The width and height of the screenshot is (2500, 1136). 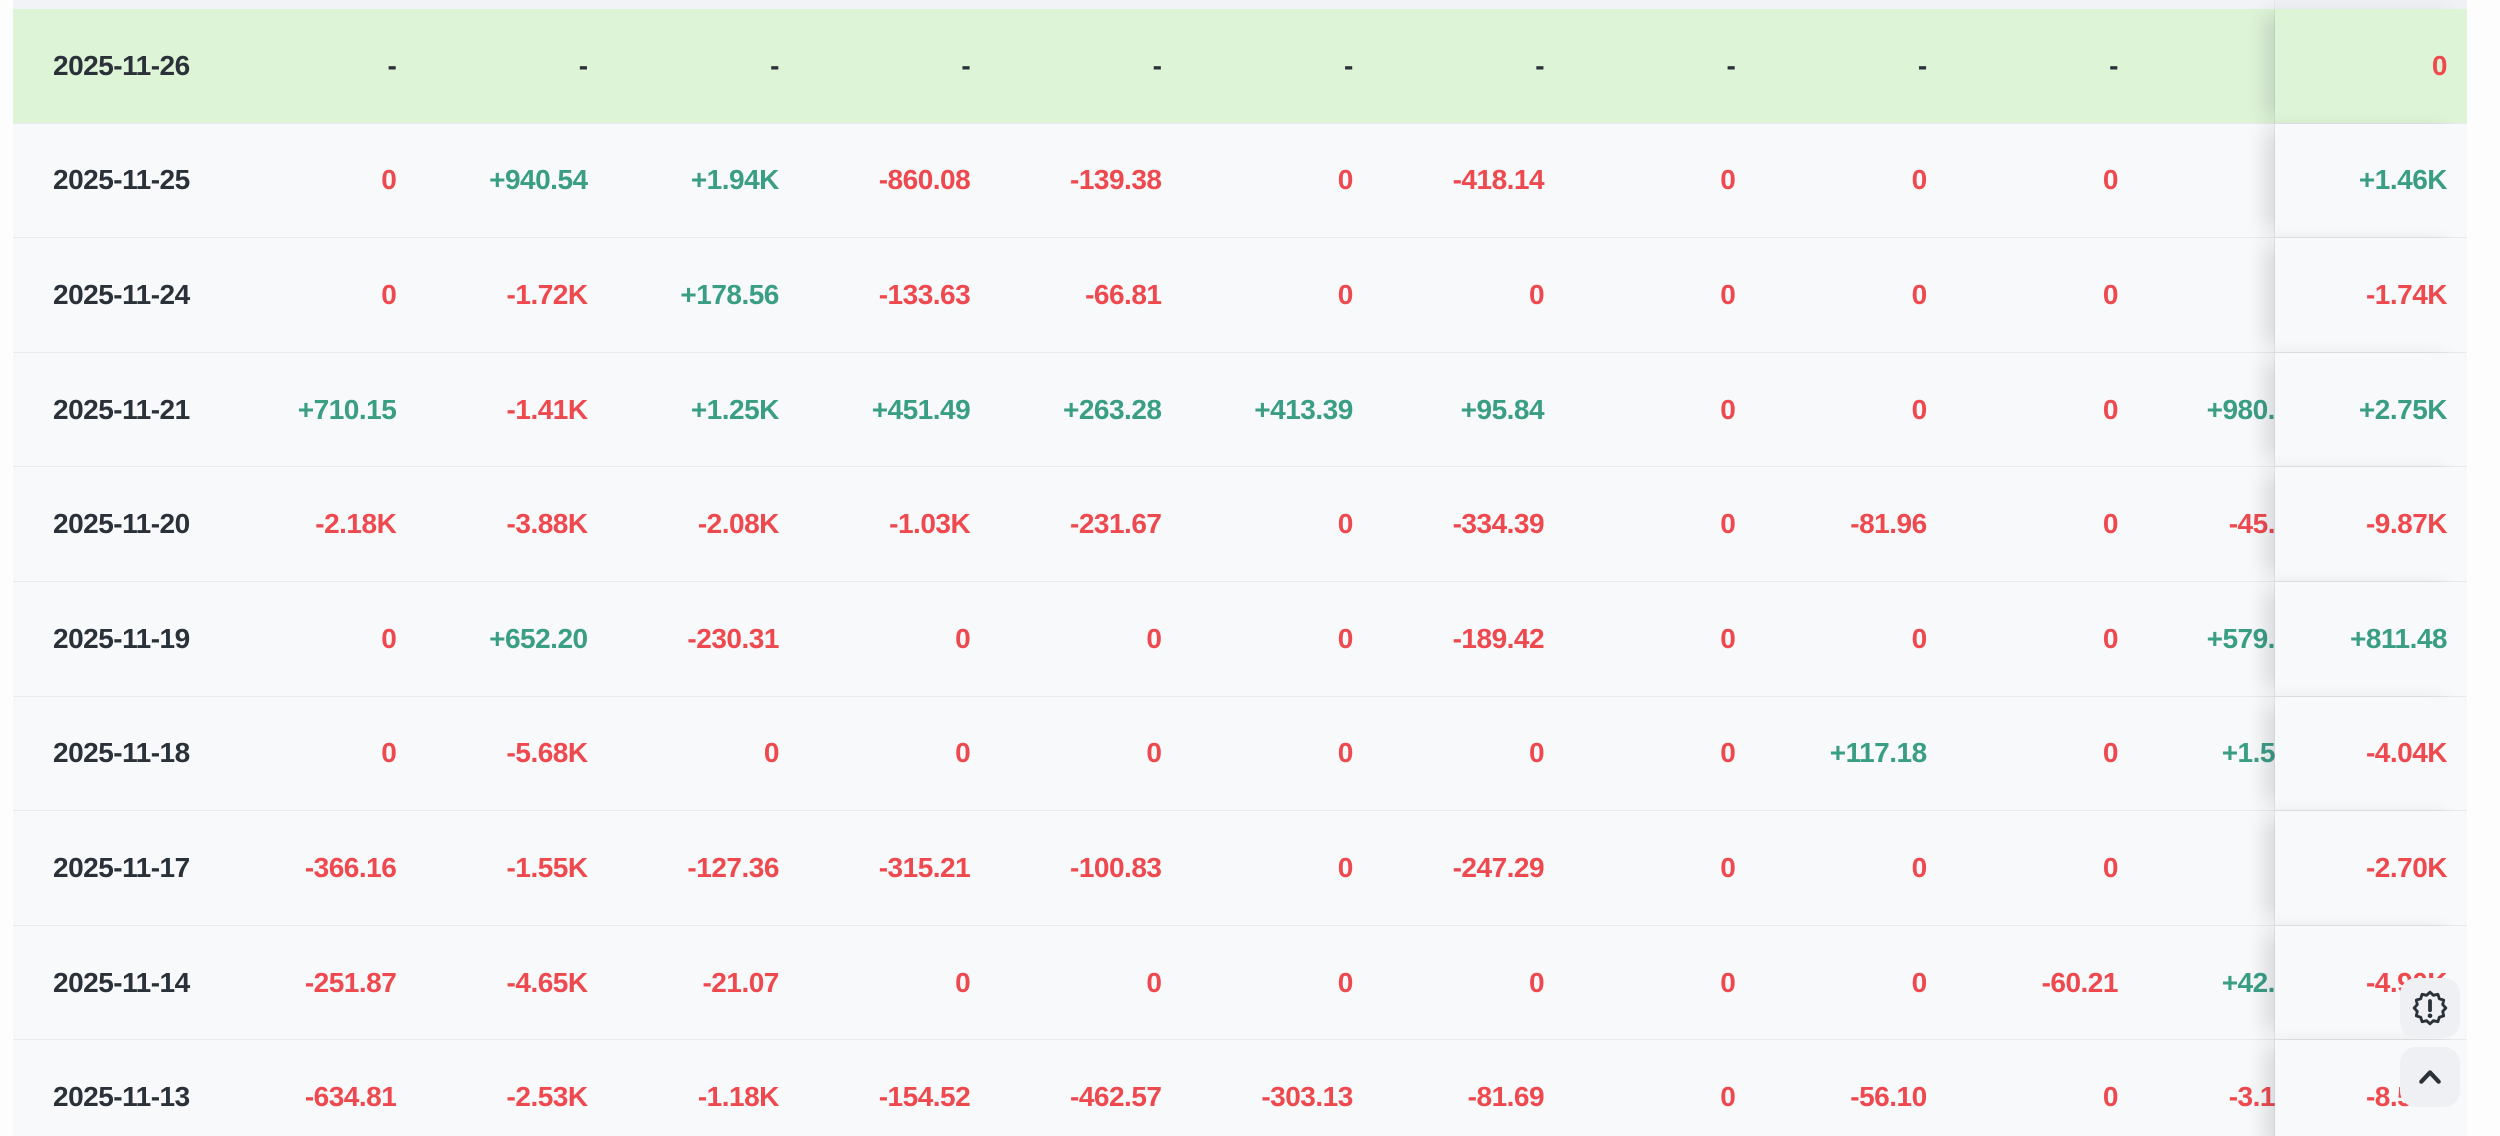 I want to click on value-cell: +117.18, so click(x=1878, y=753).